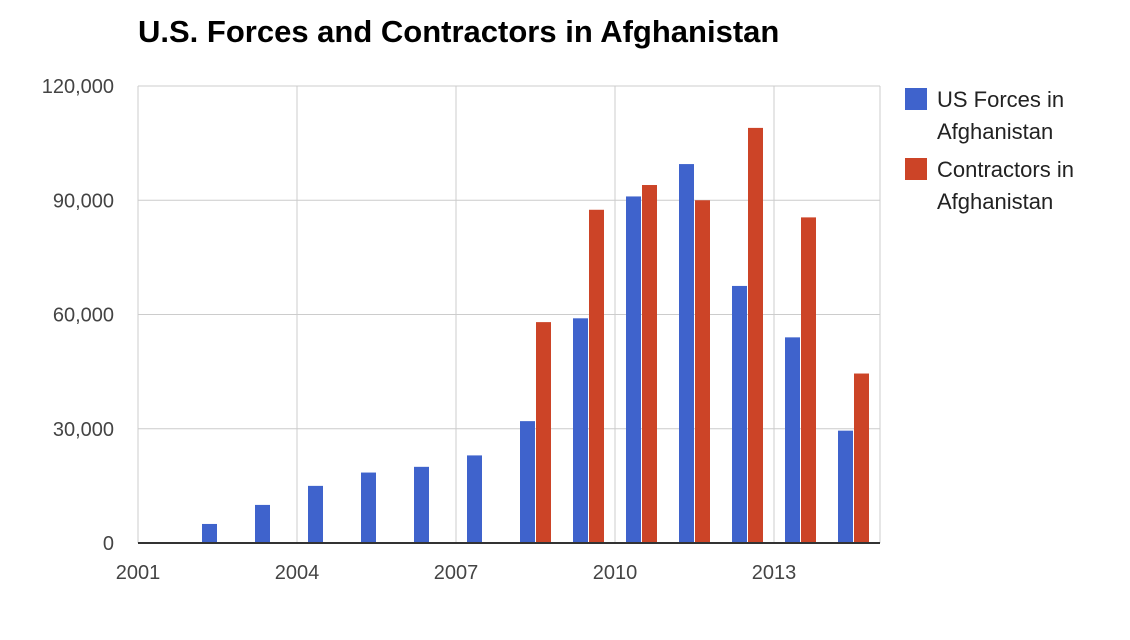 This screenshot has height=640, width=1130. I want to click on y-tick-label: 90,000, so click(83, 201).